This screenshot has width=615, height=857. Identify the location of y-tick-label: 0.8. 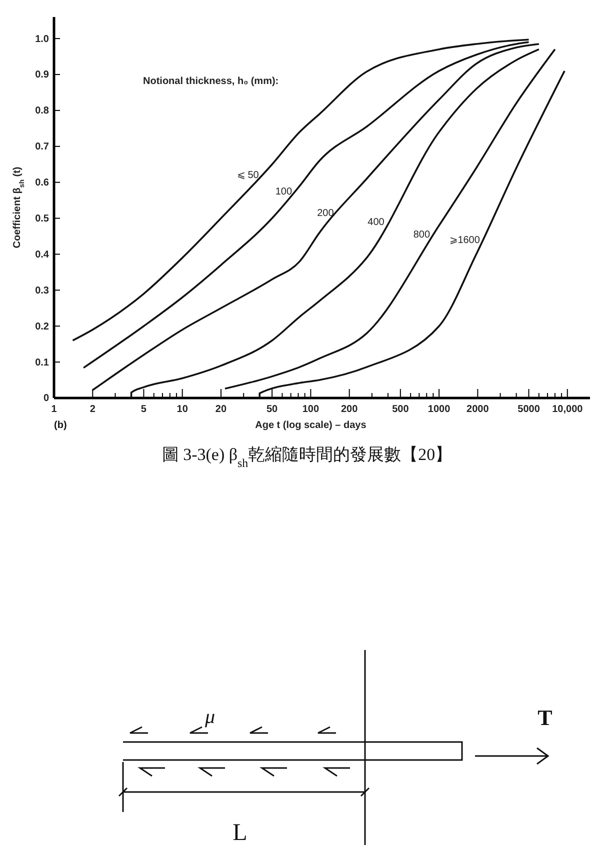
(42, 111).